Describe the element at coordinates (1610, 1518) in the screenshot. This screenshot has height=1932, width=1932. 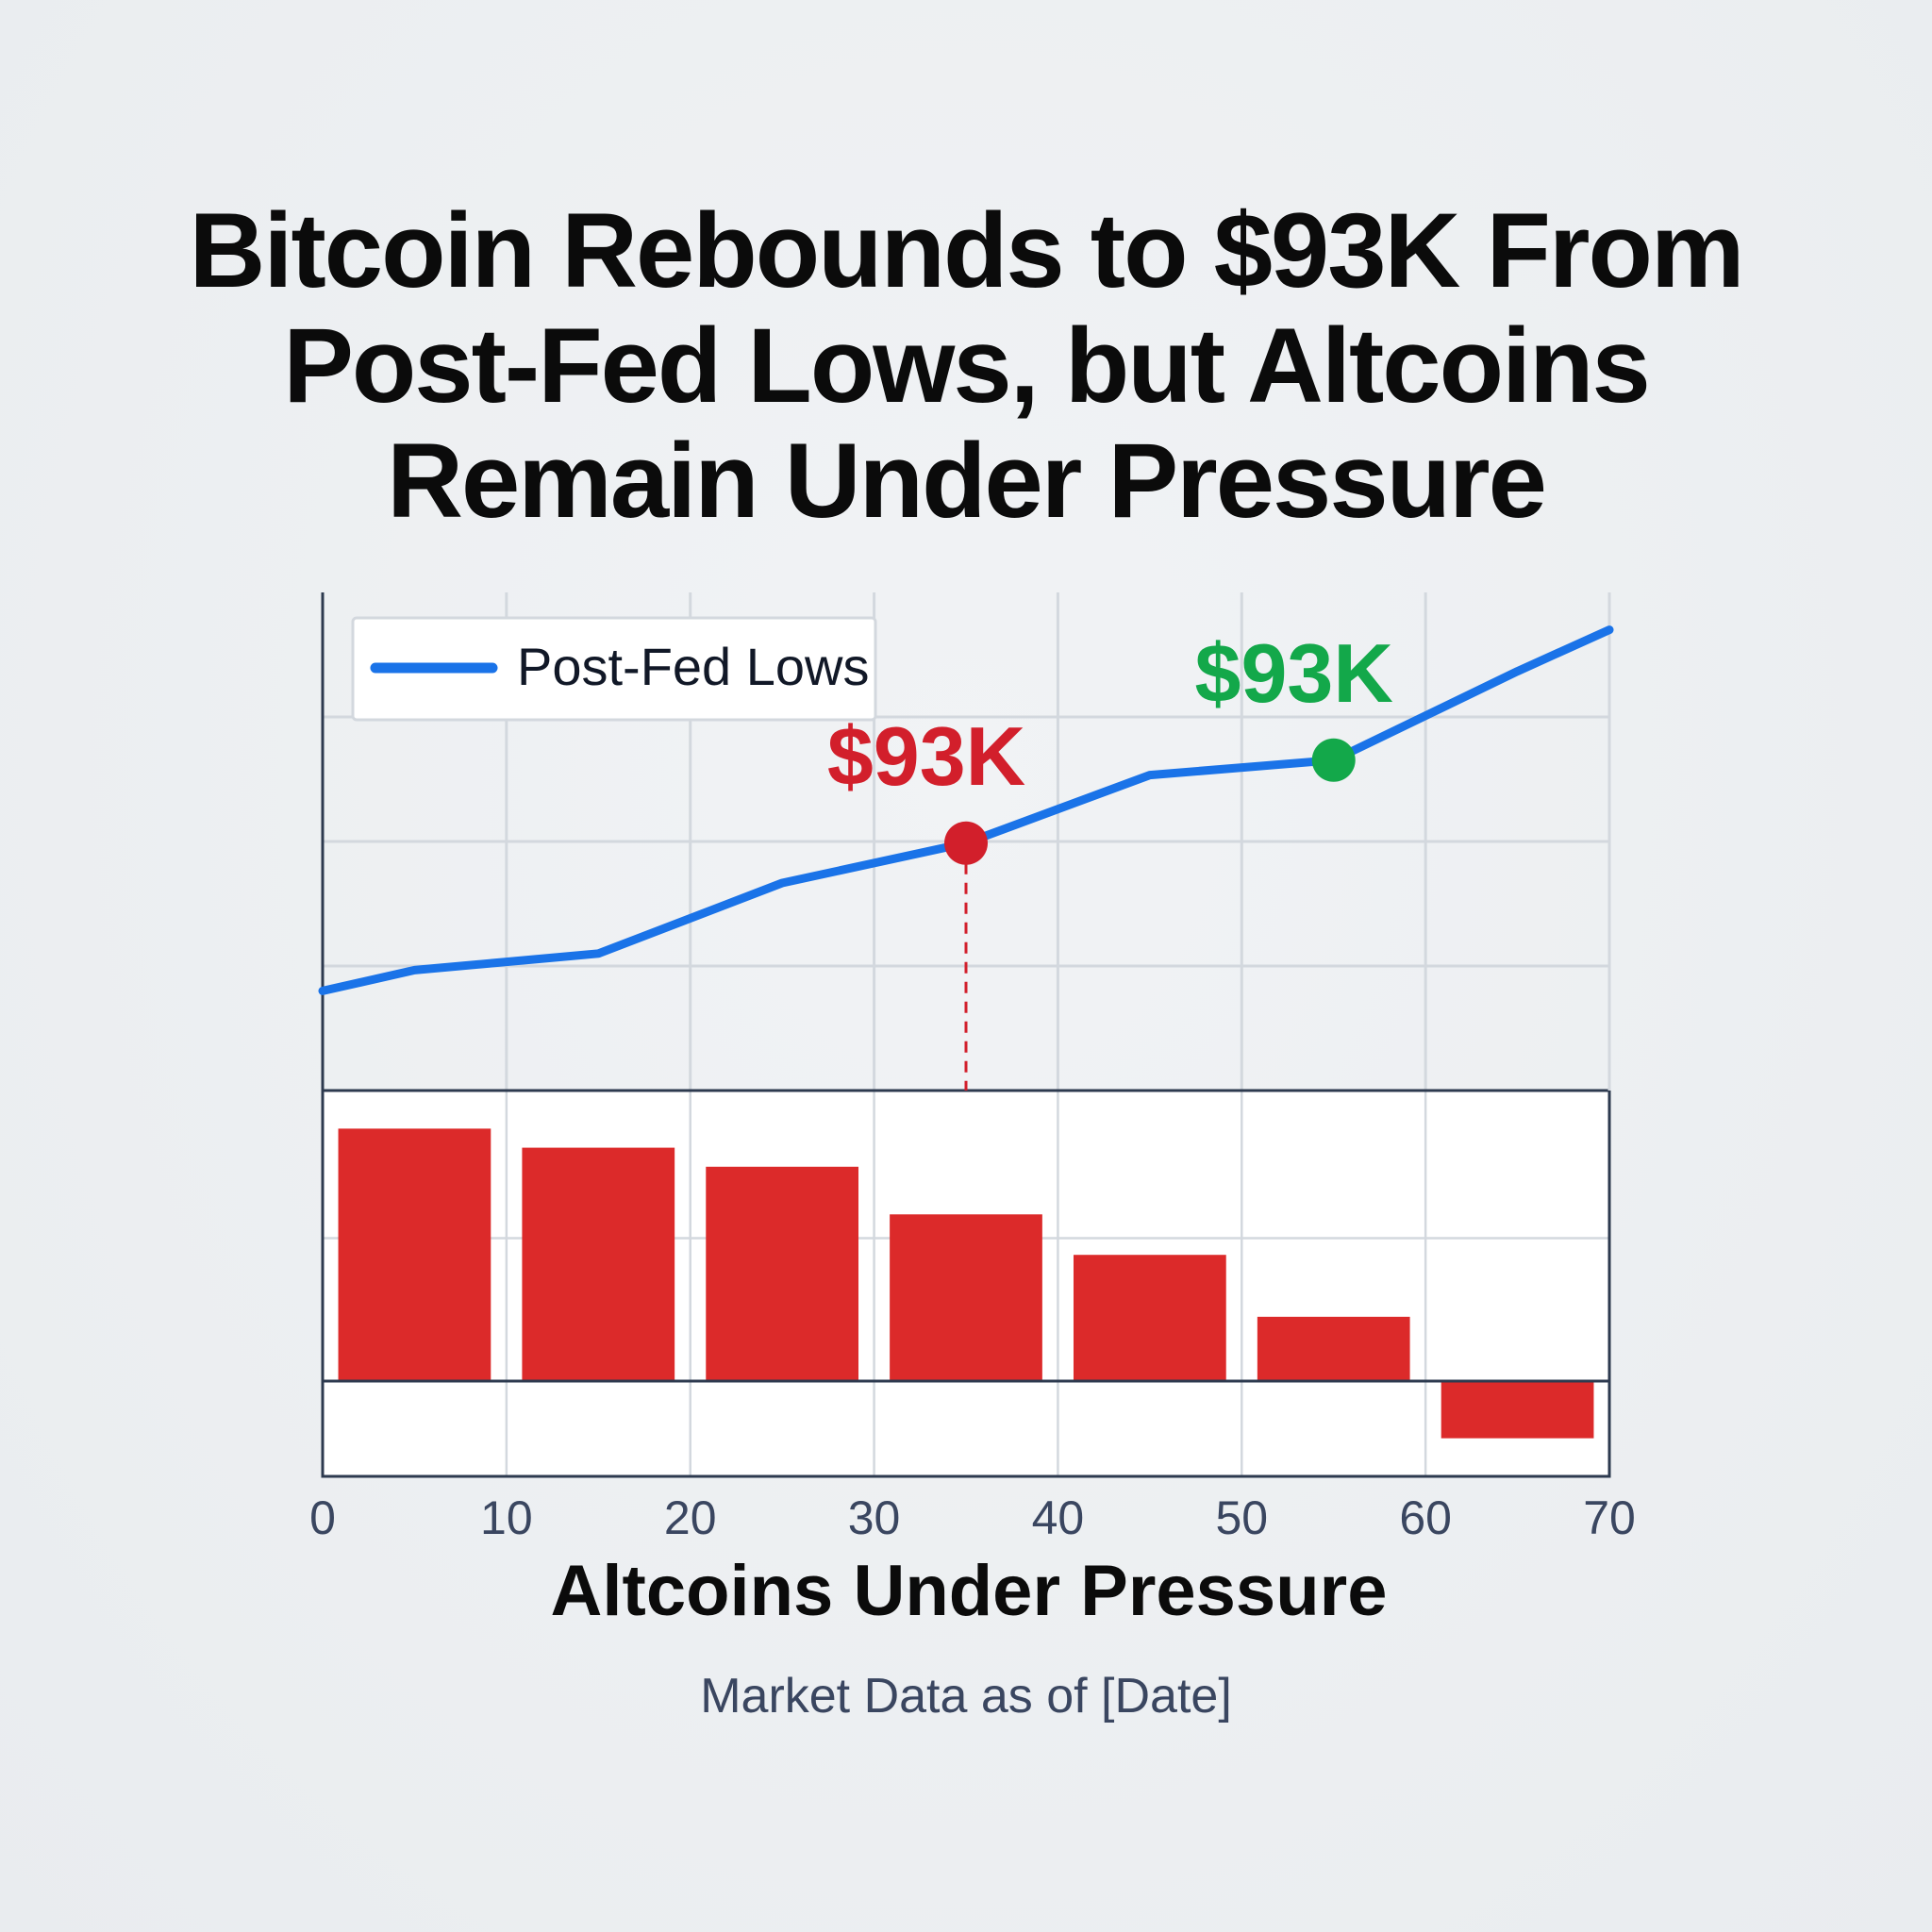
I see `x-tick-label: 70` at that location.